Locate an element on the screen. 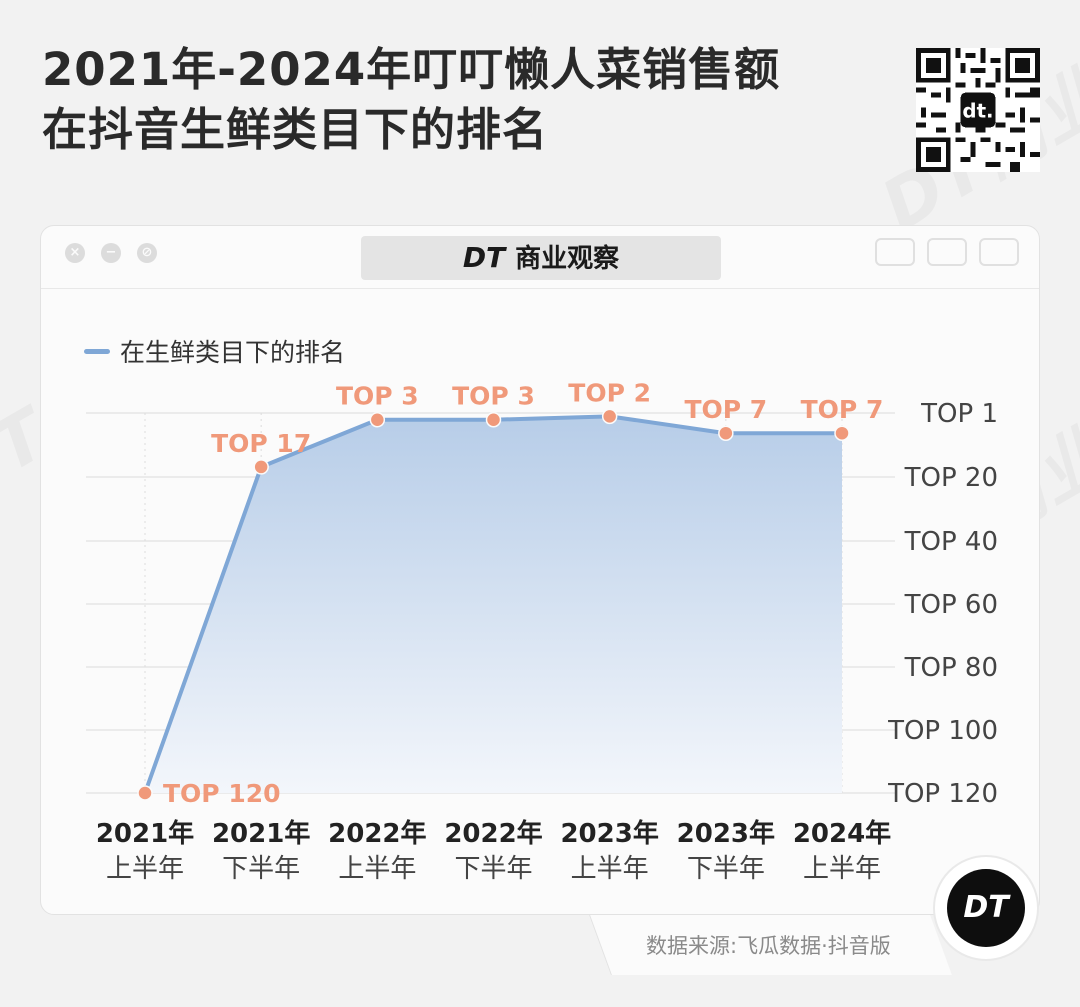 The height and width of the screenshot is (1007, 1080). window-toolbar: × − ⊘ DT 商业观察 is located at coordinates (540, 257).